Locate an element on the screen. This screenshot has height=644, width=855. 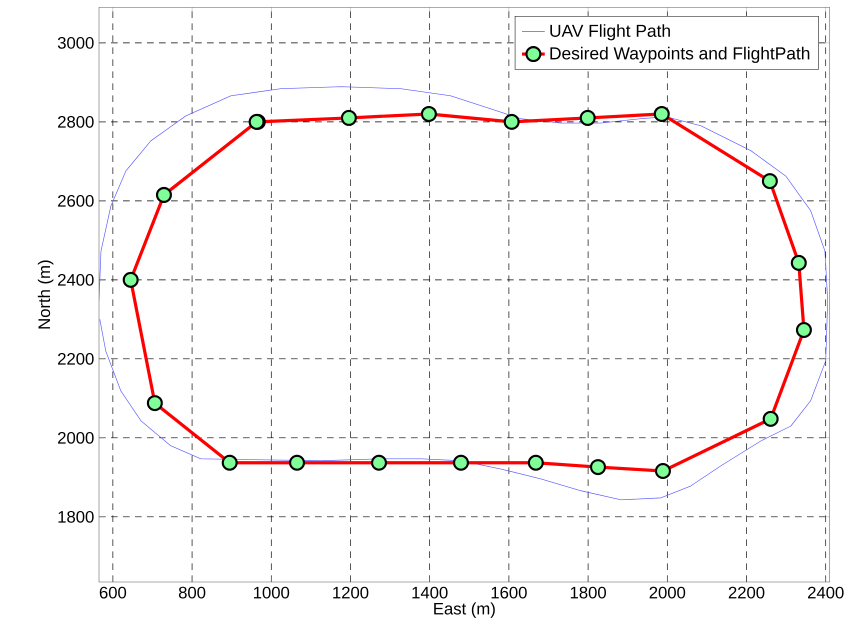
y-tick-label: 2000 is located at coordinates (76, 438).